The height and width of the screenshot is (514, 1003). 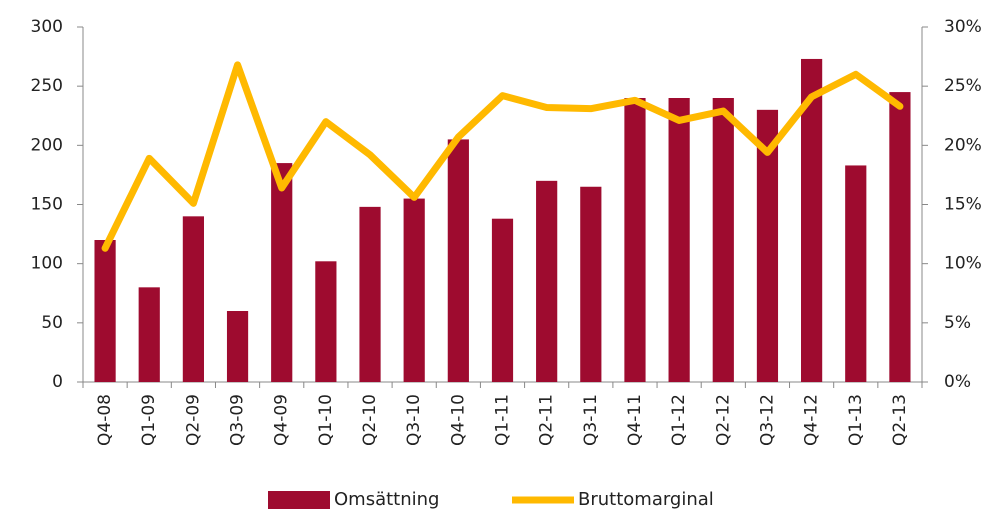 What do you see at coordinates (723, 420) in the screenshot?
I see `x-tick-label: Q2-12` at bounding box center [723, 420].